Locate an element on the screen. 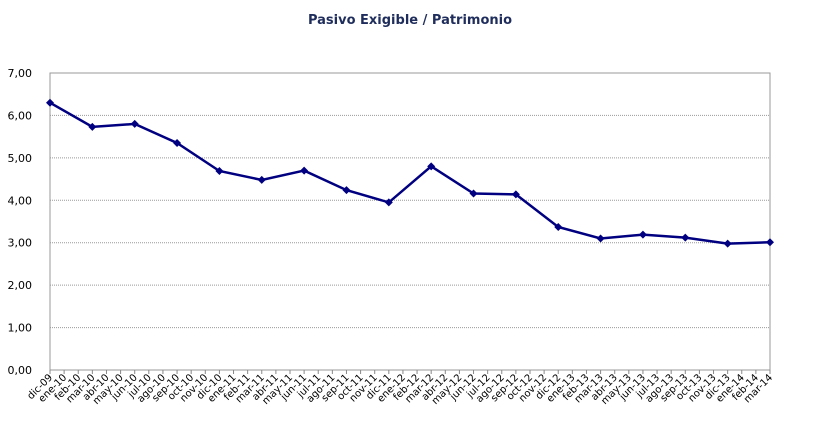 The image size is (820, 442). y-tick-label: 2,00 is located at coordinates (20, 285).